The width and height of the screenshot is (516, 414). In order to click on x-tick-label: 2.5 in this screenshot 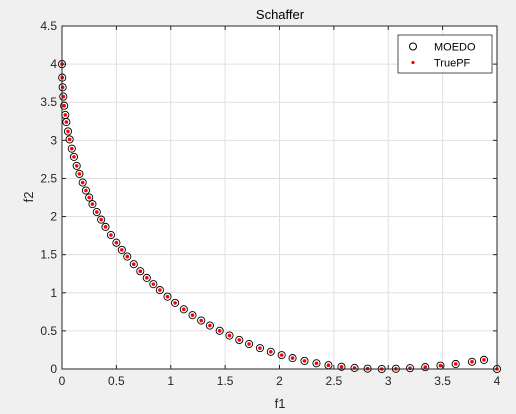, I will do `click(334, 381)`.